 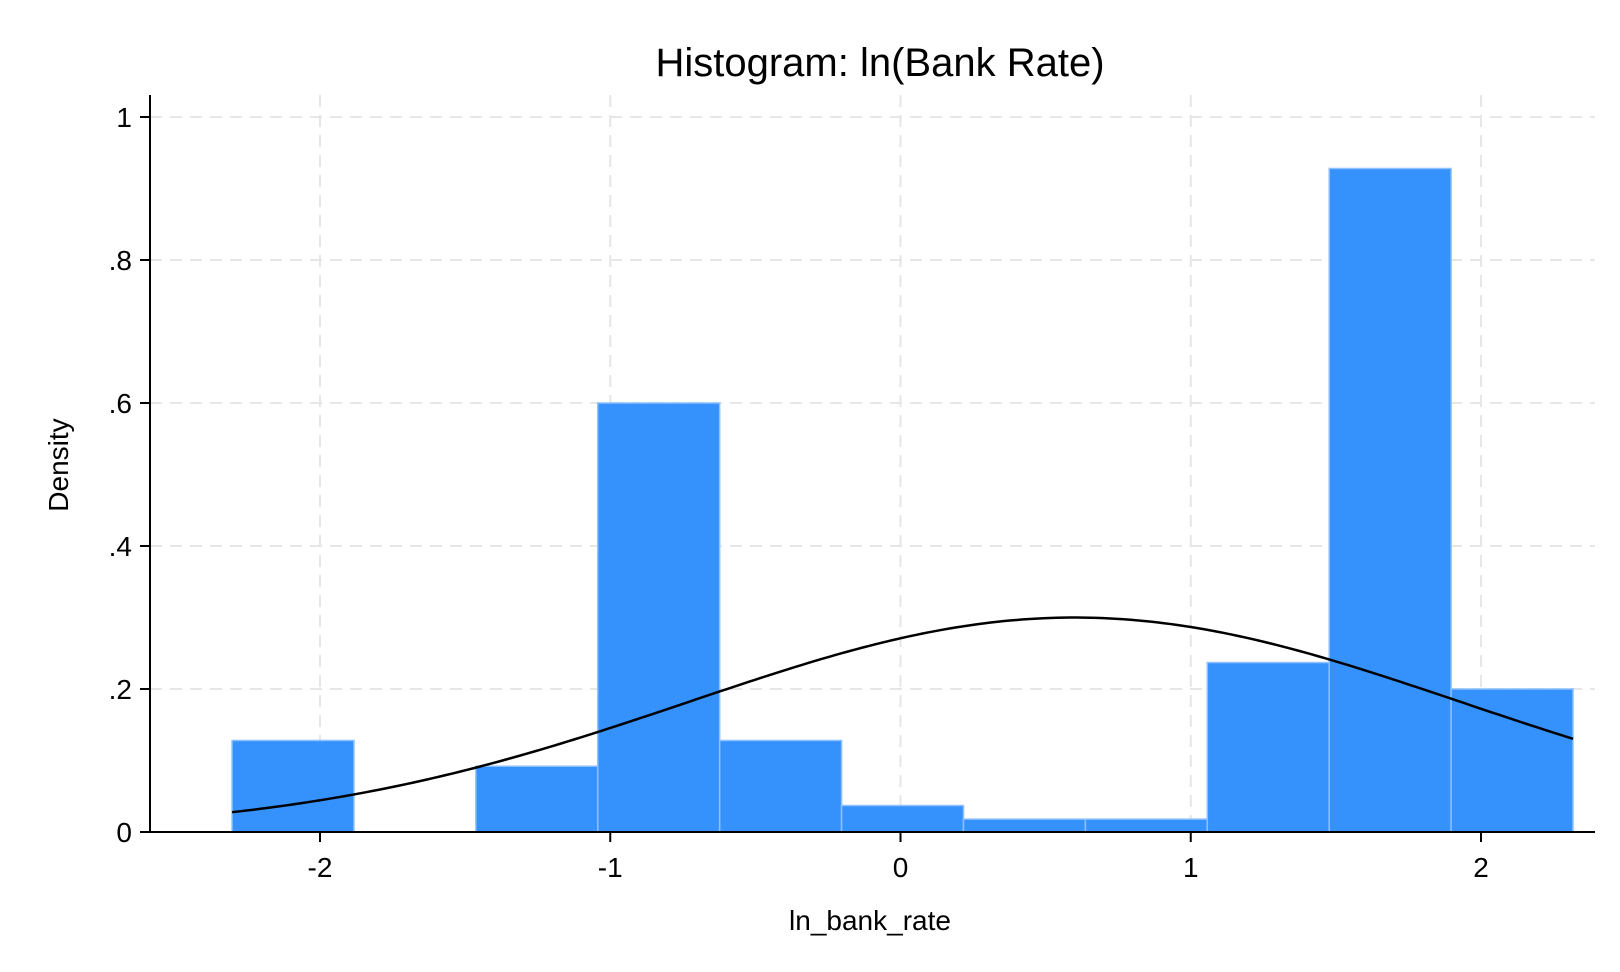 I want to click on x-axis-title: ln_bank_rate, so click(x=870, y=920).